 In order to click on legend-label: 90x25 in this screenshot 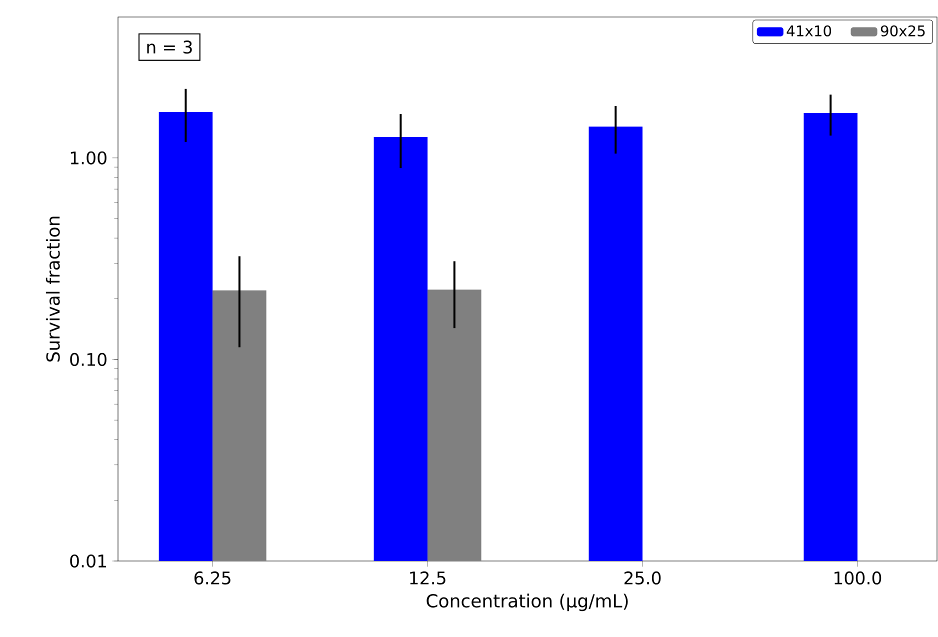, I will do `click(902, 30)`.